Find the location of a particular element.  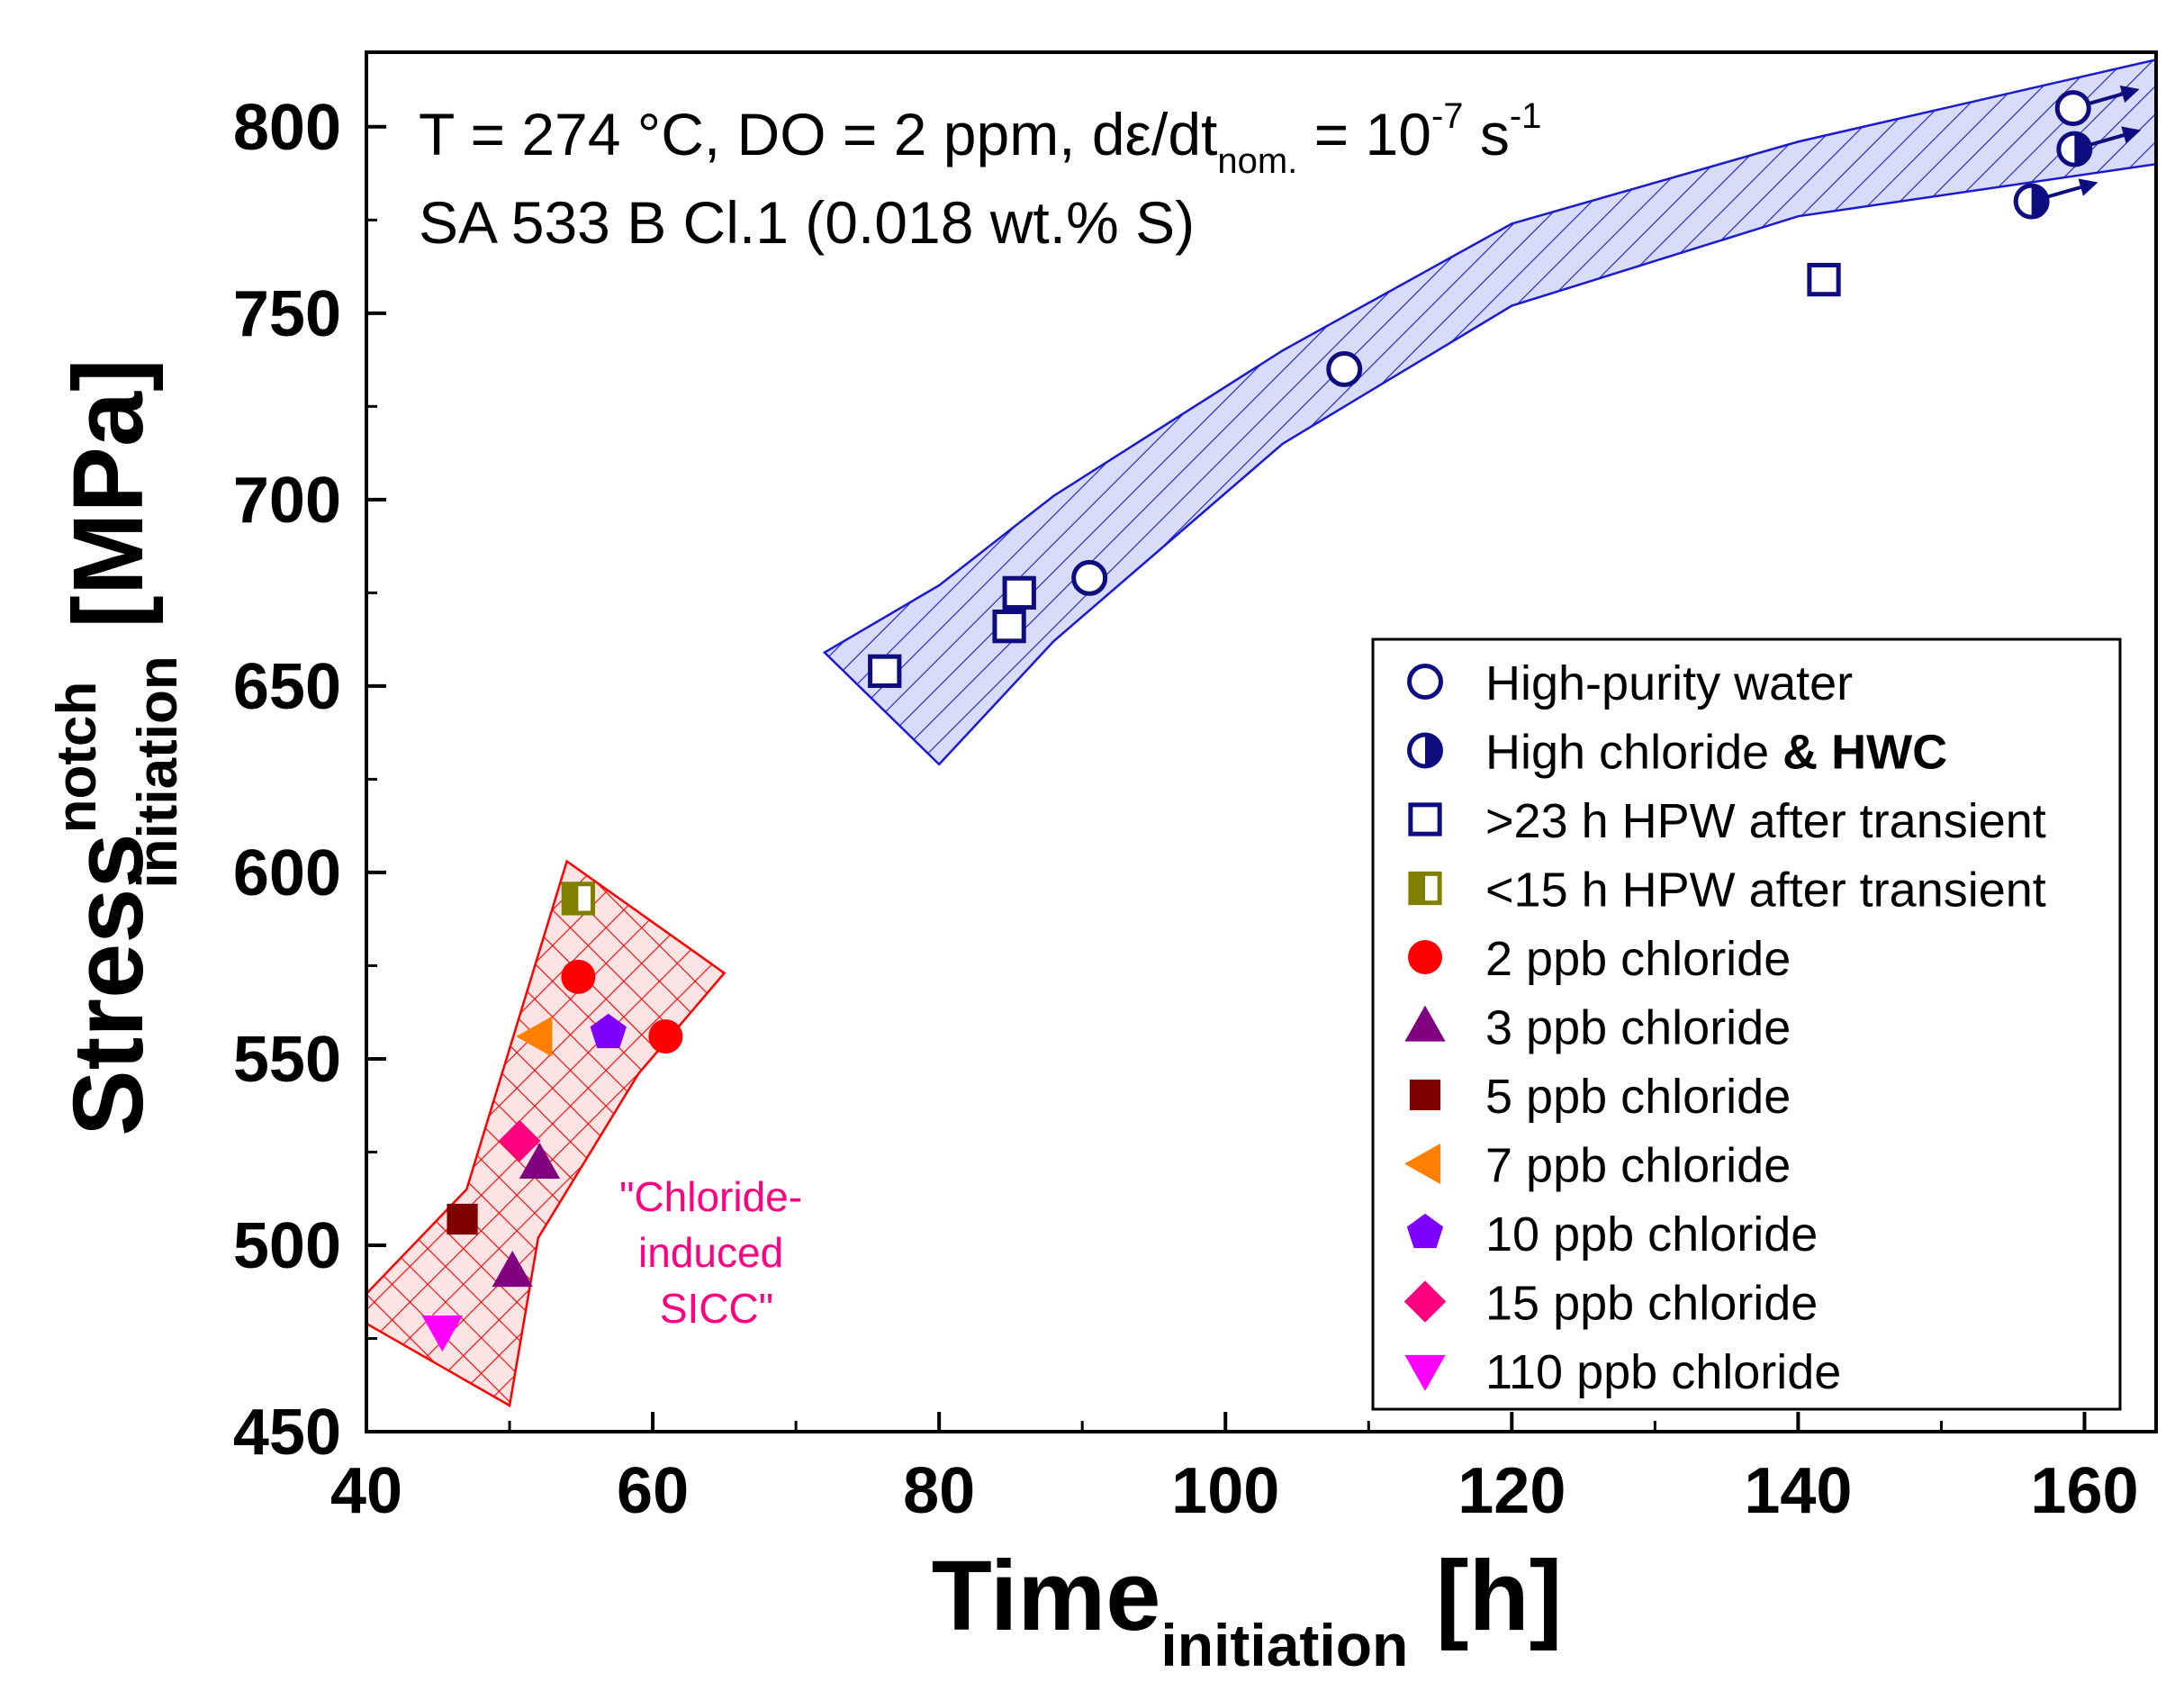

y-tick-label: 750 is located at coordinates (287, 314).